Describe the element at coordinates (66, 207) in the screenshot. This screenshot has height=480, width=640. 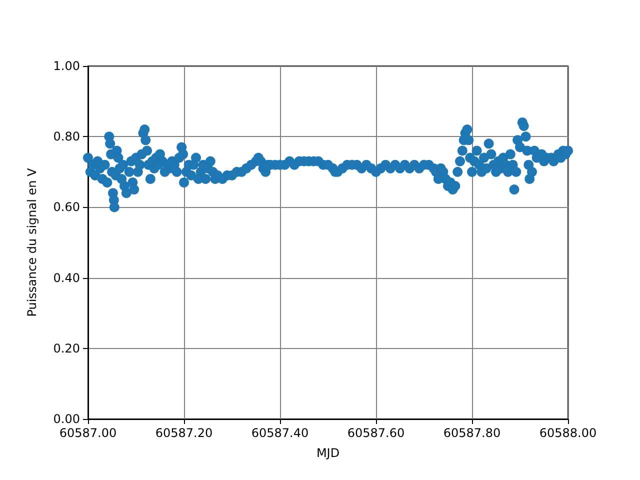
I see `y-tick-label: 0.60` at that location.